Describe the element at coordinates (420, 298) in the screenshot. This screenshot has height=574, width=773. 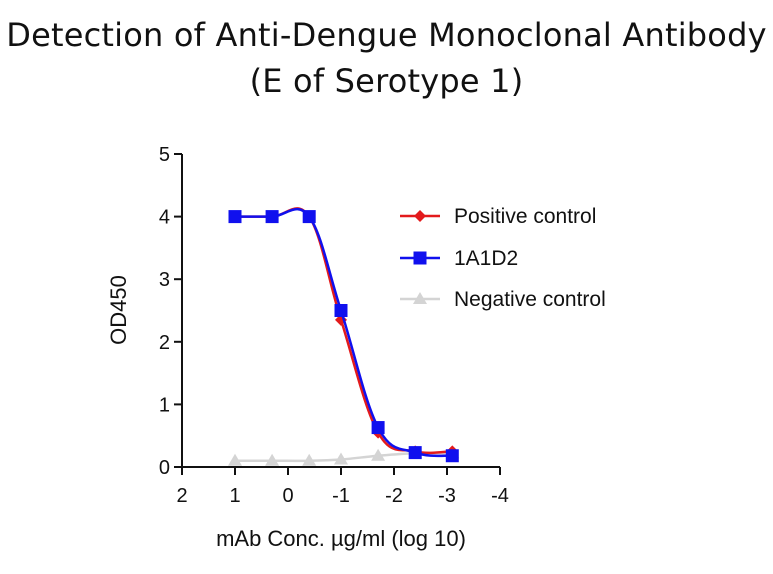
I see `legend-marker-triangle` at that location.